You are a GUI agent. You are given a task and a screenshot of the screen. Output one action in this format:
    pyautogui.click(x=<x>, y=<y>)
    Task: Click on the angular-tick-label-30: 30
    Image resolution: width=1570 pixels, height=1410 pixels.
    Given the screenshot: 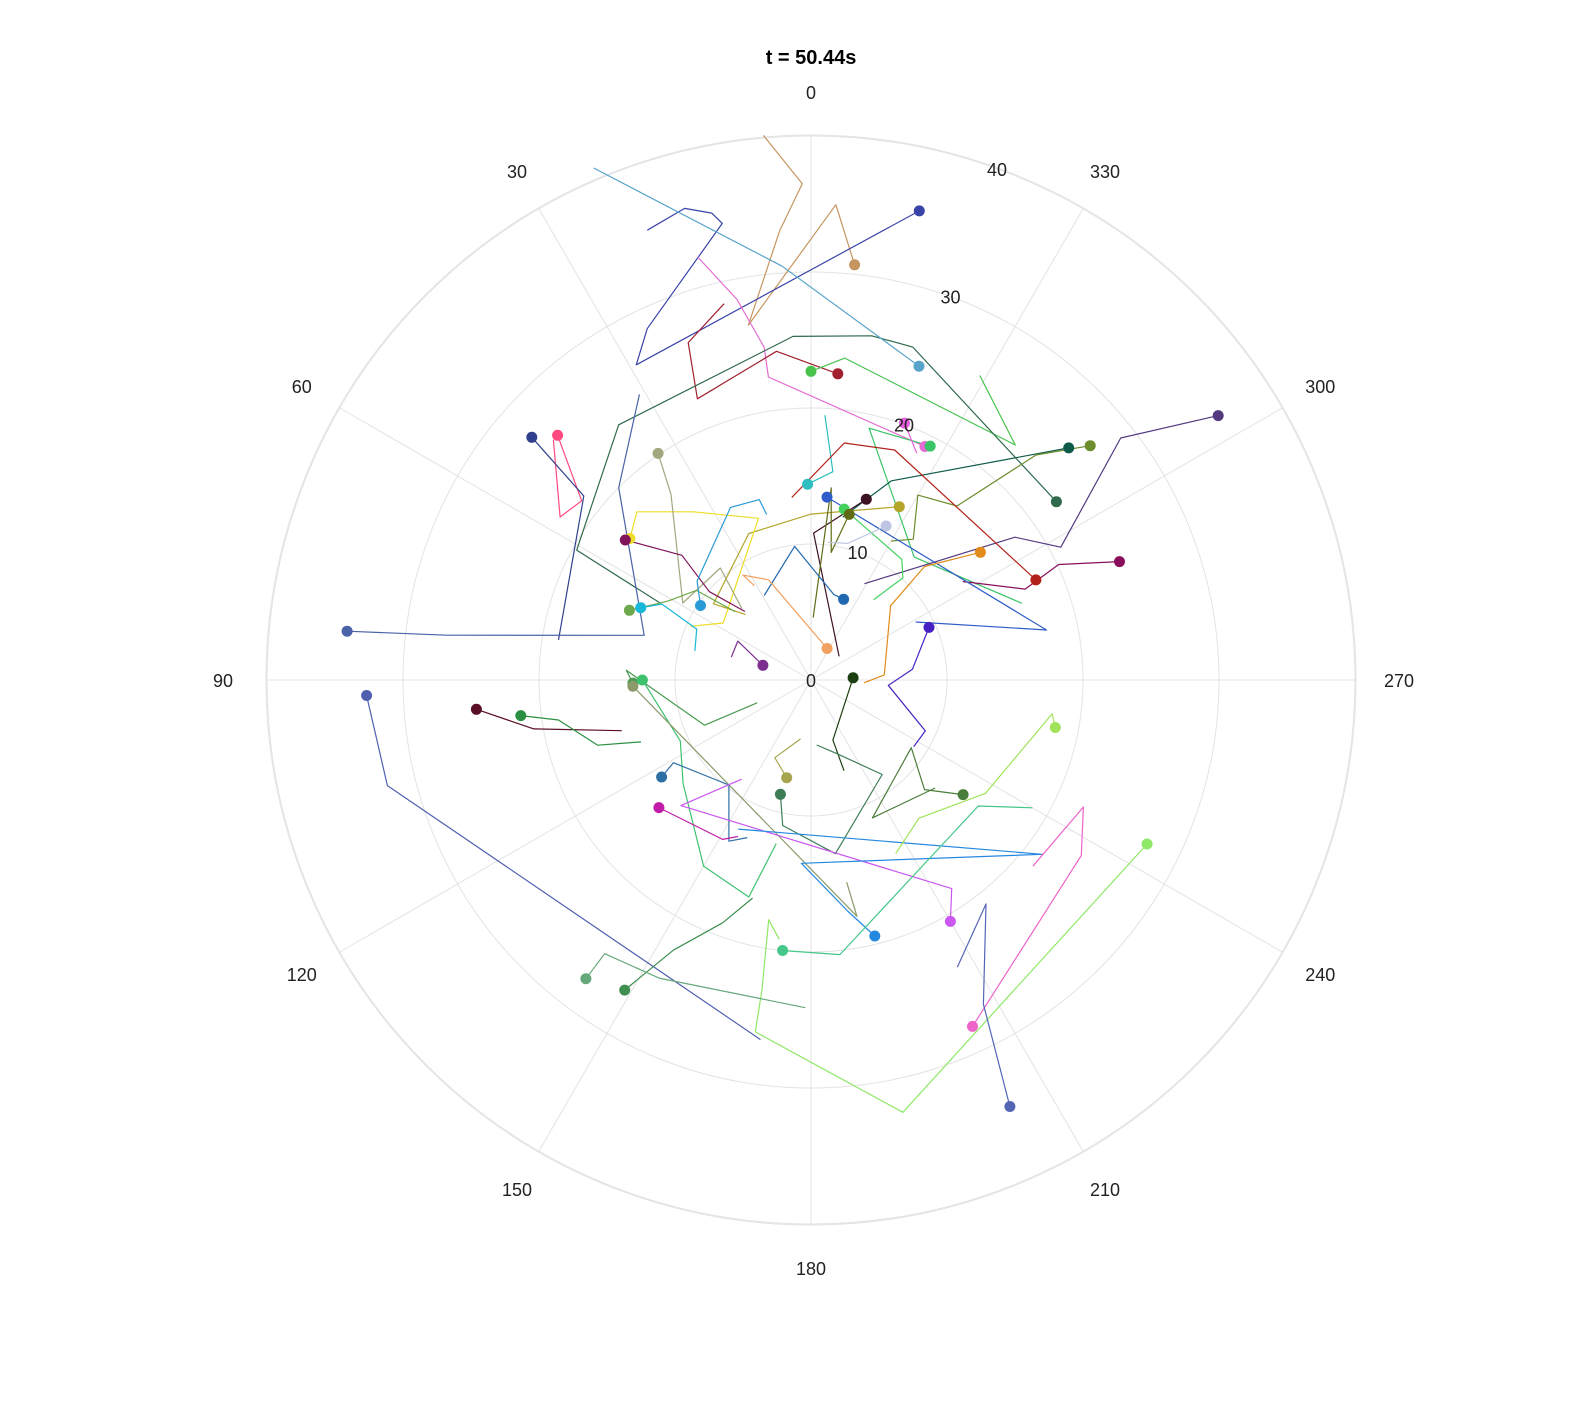 What is the action you would take?
    pyautogui.click(x=517, y=172)
    